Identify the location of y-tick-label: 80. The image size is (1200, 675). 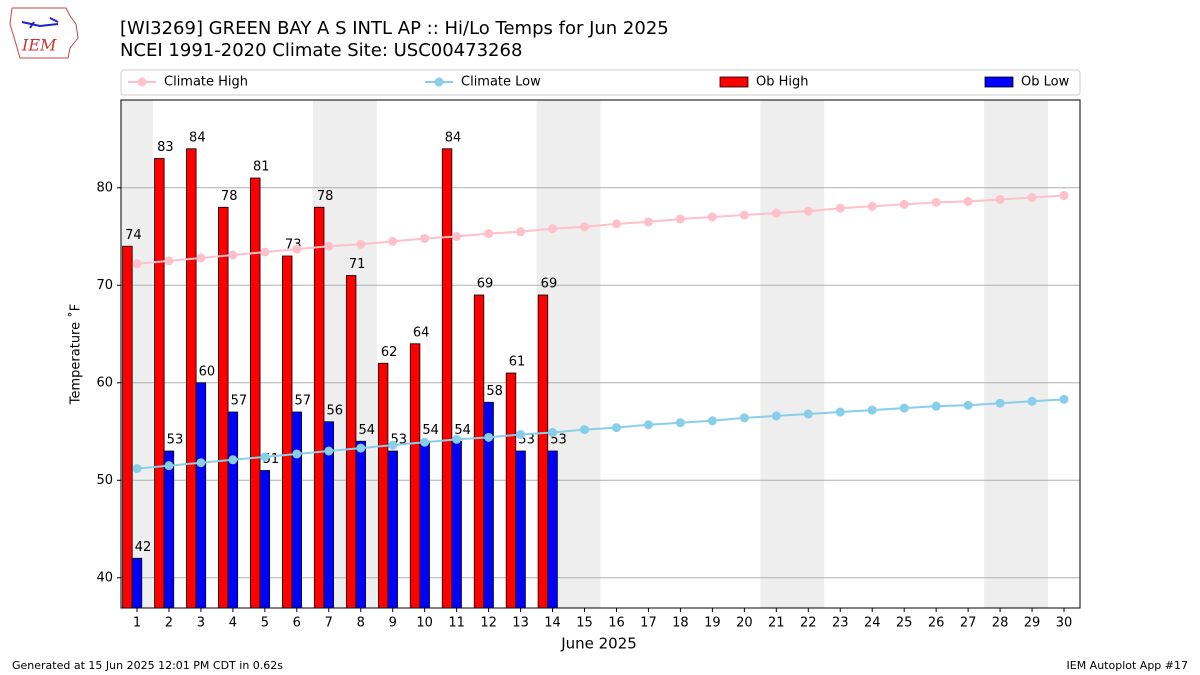
(104, 187).